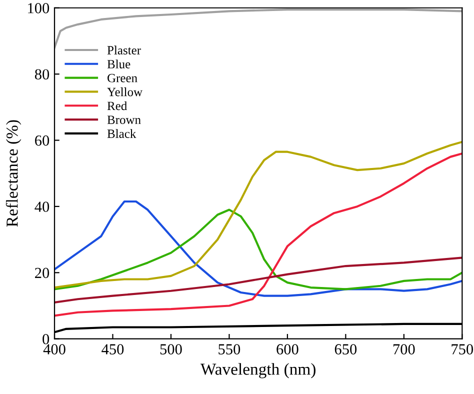  Describe the element at coordinates (124, 50) in the screenshot. I see `legend-label: Plaster` at that location.